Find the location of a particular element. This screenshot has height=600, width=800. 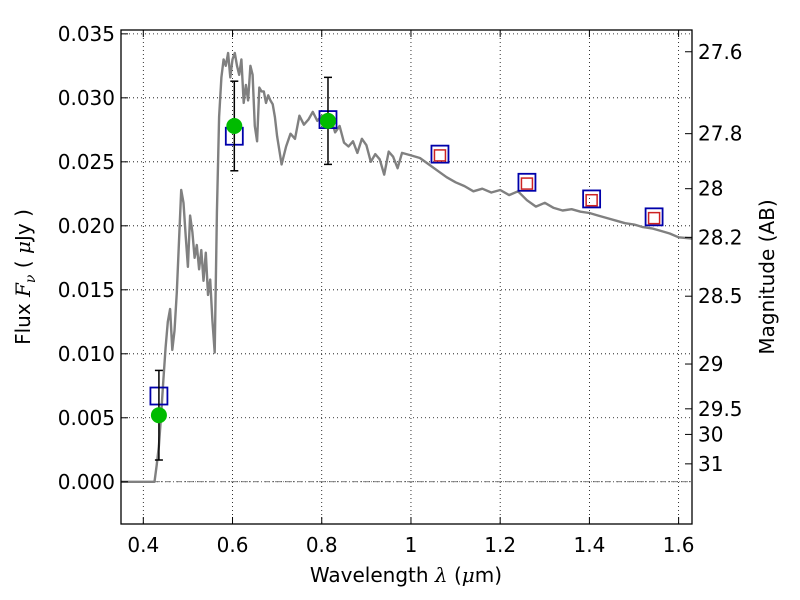

y-tick-label: 0.005 is located at coordinates (86, 418).